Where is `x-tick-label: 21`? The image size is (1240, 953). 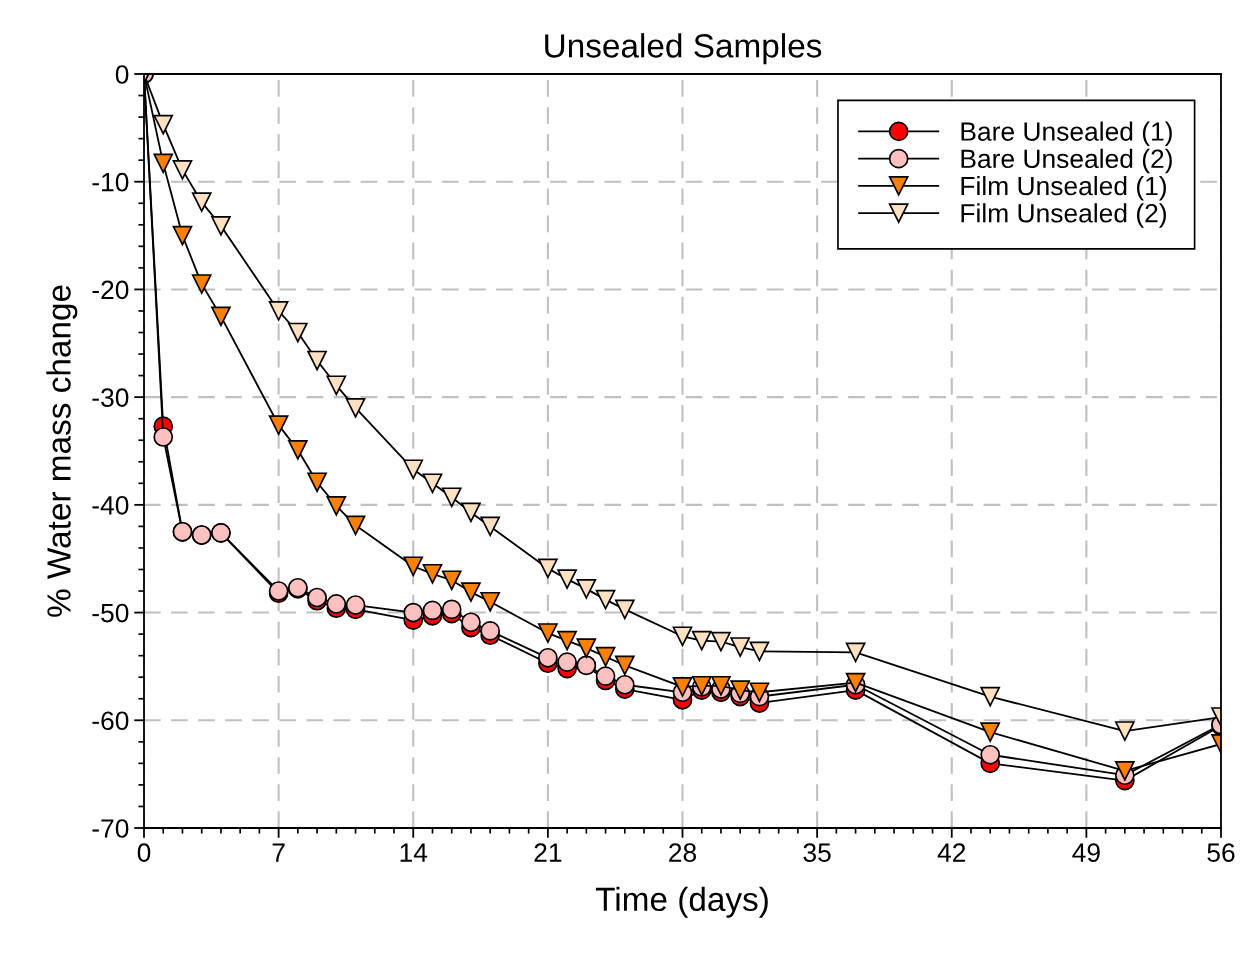 x-tick-label: 21 is located at coordinates (548, 852).